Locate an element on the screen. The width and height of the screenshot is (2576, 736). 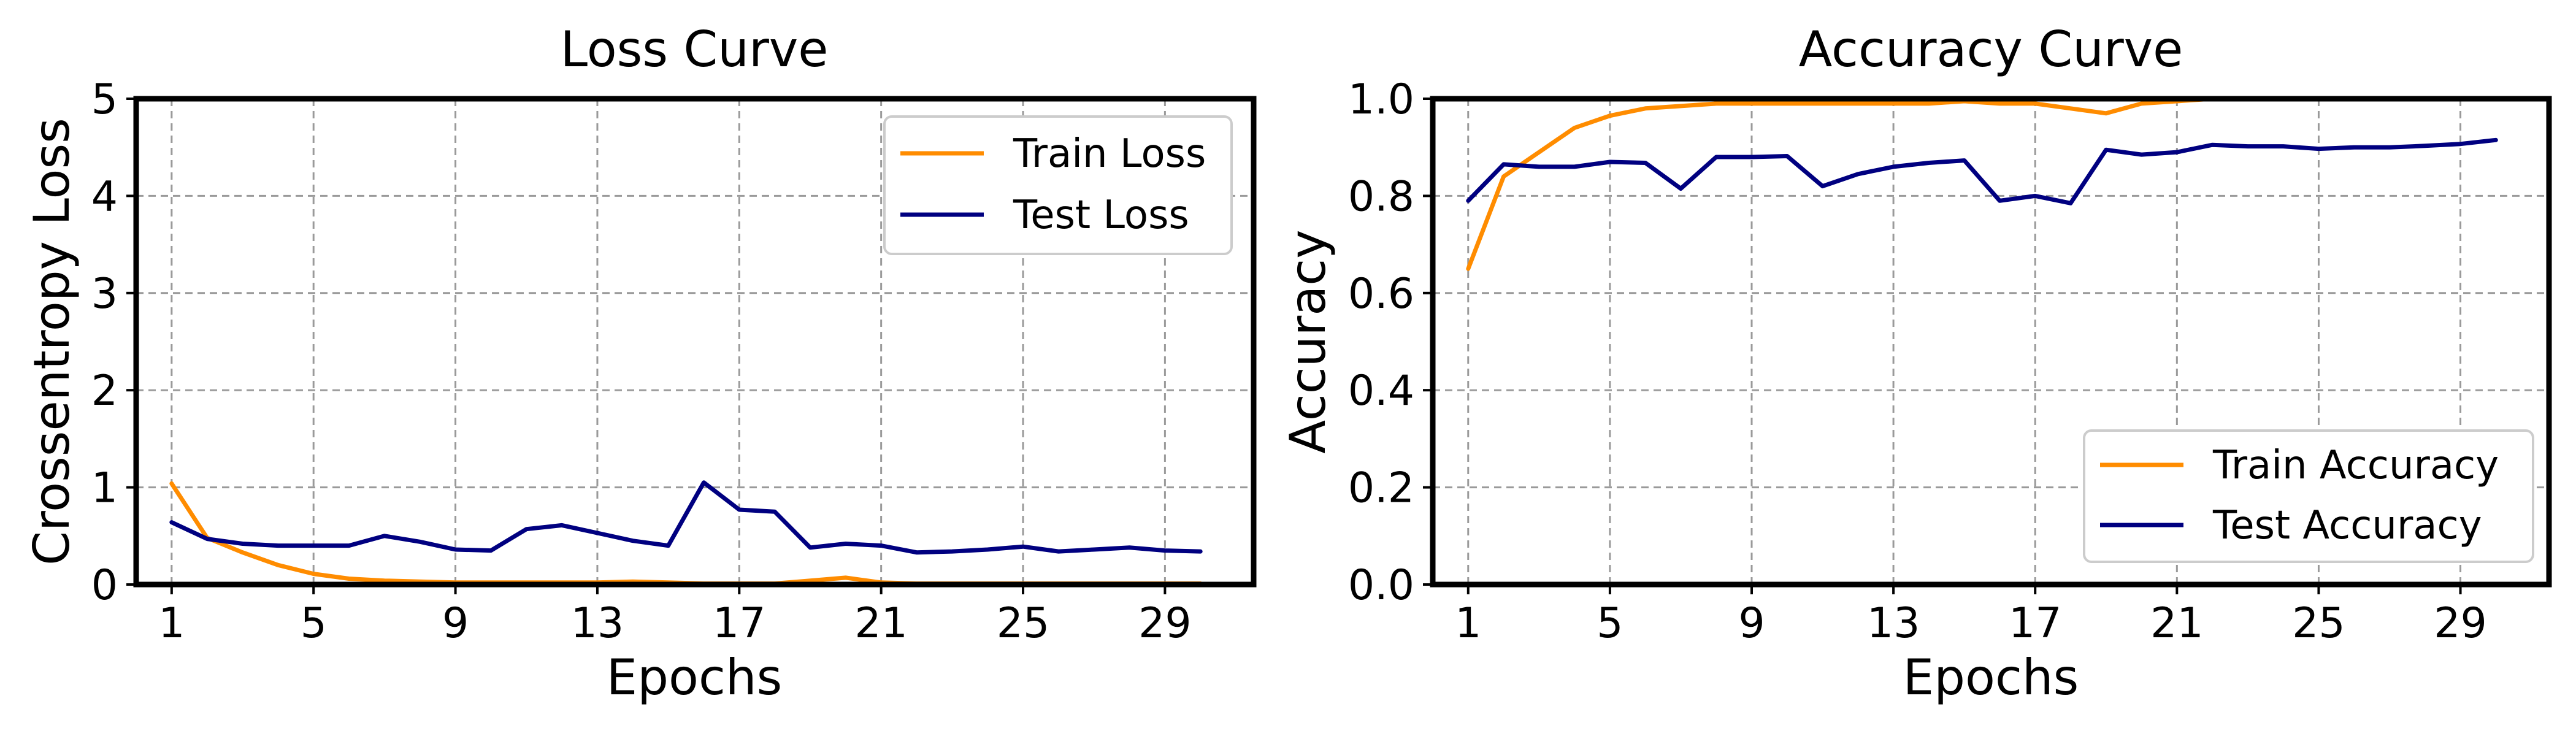
accuracy-x-tick-label: 5 is located at coordinates (1610, 623).